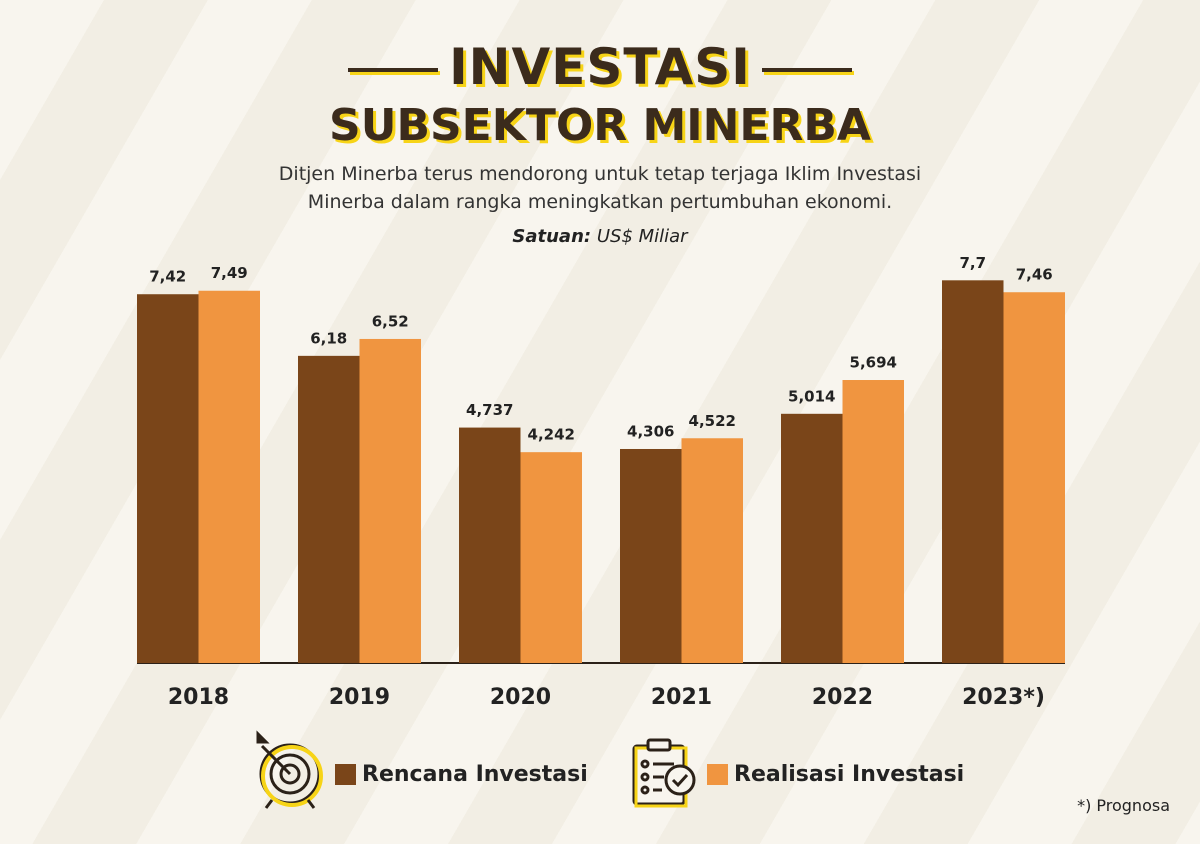  I want to click on chart-title: INVESTASI, so click(600, 67).